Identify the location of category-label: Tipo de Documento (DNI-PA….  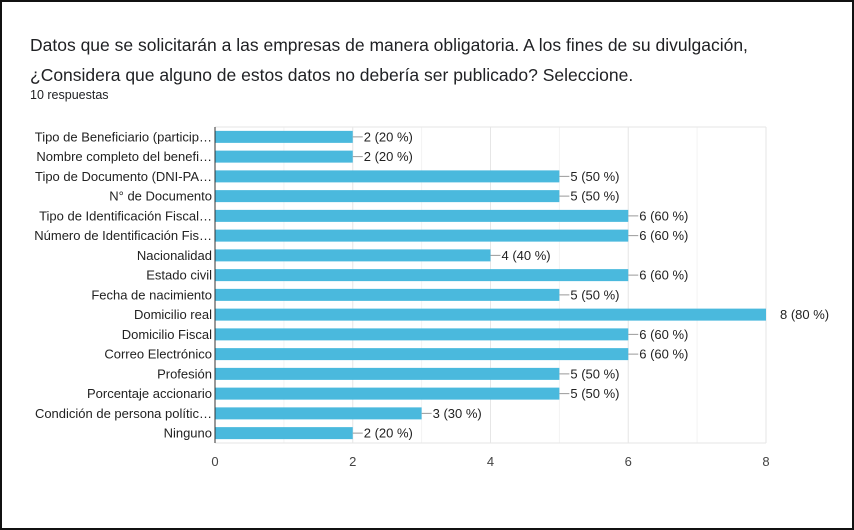
(123, 176).